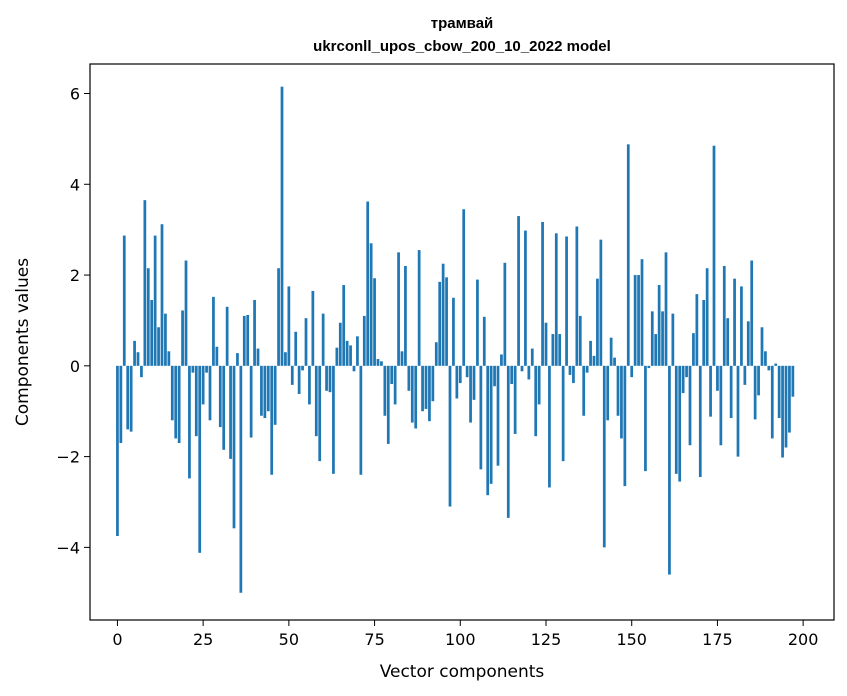 Image resolution: width=847 pixels, height=696 pixels. I want to click on x-tick-label: 0, so click(117, 639).